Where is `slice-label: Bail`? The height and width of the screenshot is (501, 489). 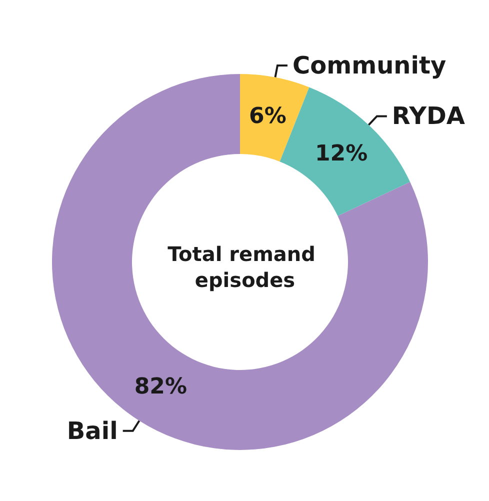 slice-label: Bail is located at coordinates (92, 430).